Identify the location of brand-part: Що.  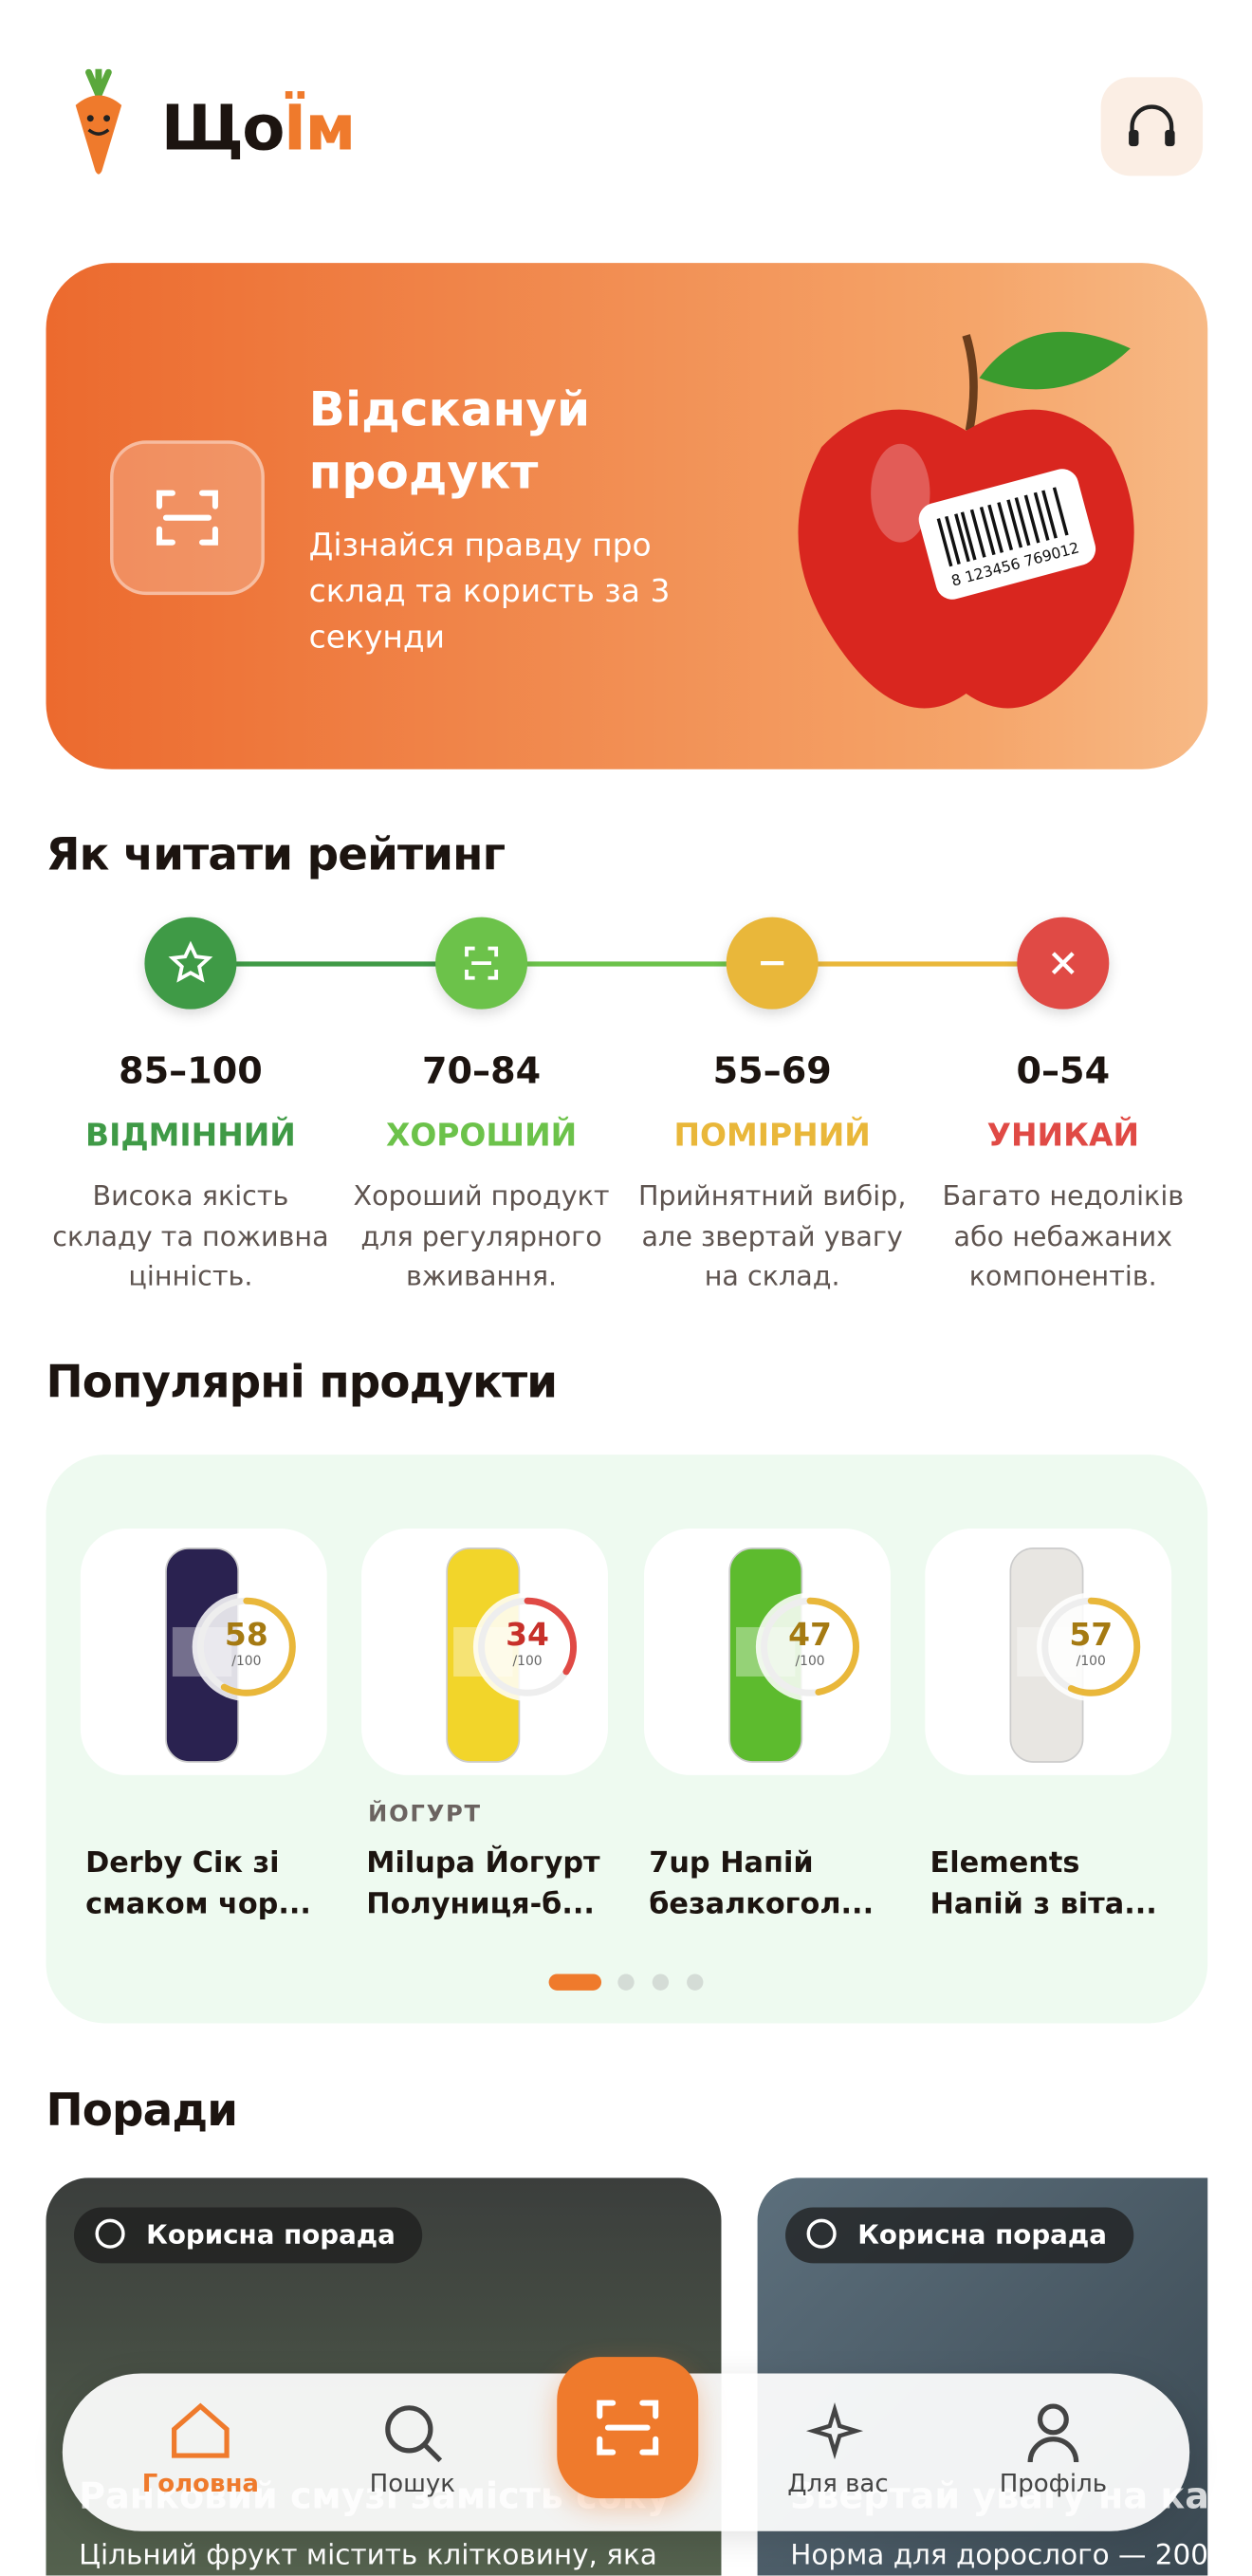
(222, 128).